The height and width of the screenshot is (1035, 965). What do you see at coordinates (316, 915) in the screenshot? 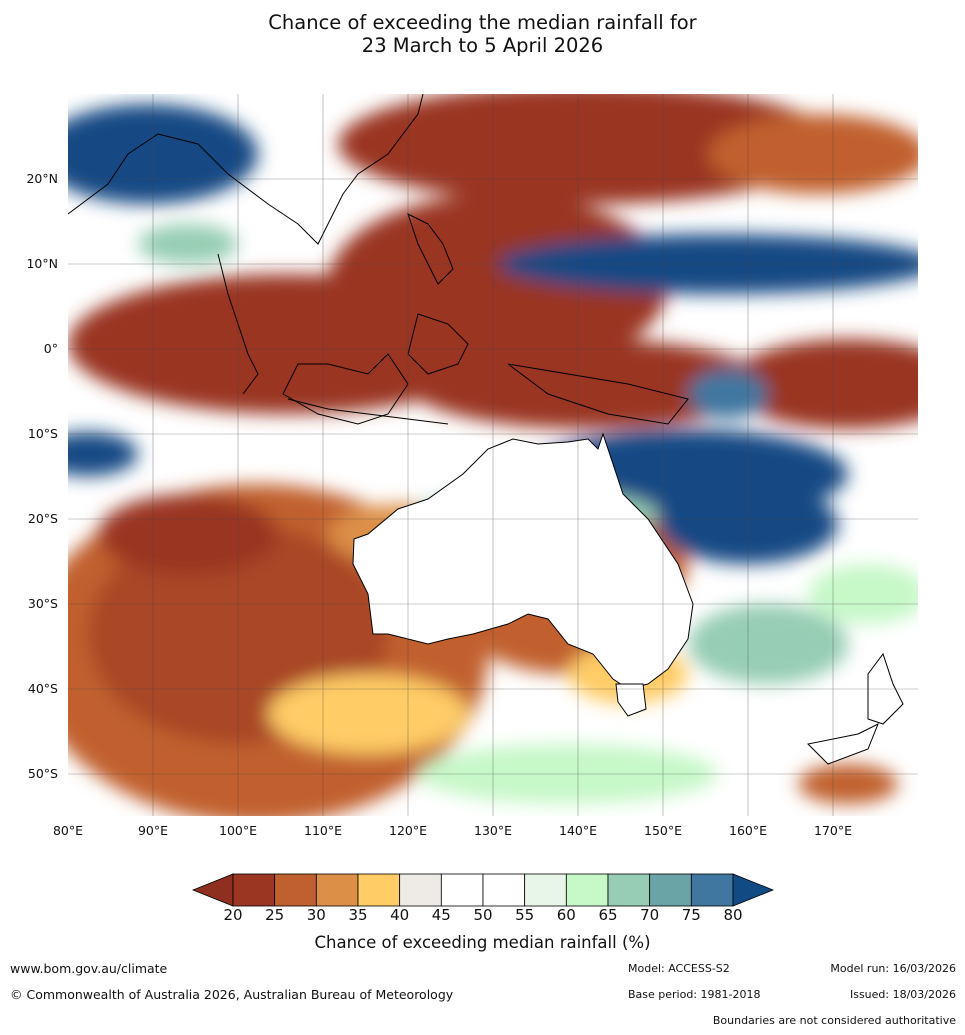
I see `colorbar-tick: 30` at bounding box center [316, 915].